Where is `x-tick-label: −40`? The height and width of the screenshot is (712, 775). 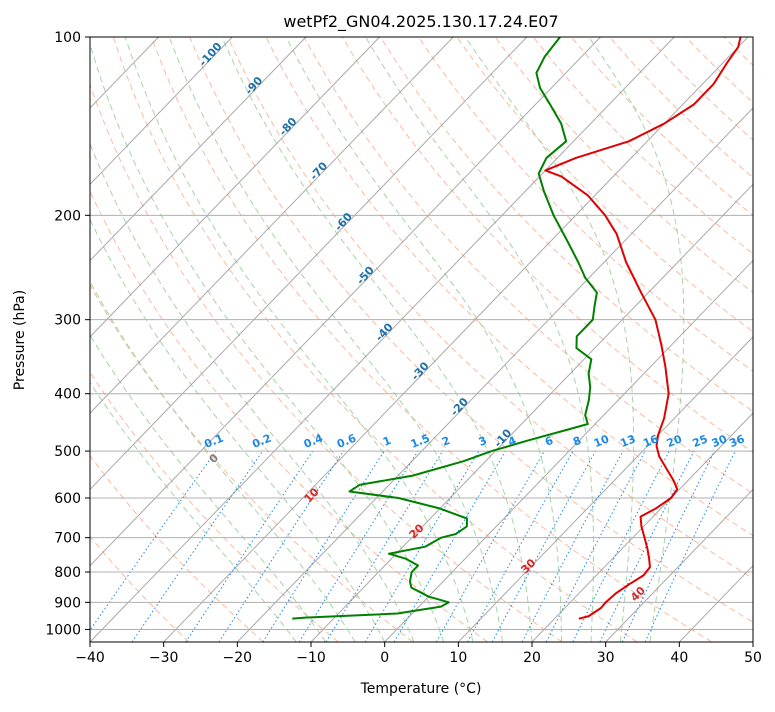 x-tick-label: −40 is located at coordinates (90, 658).